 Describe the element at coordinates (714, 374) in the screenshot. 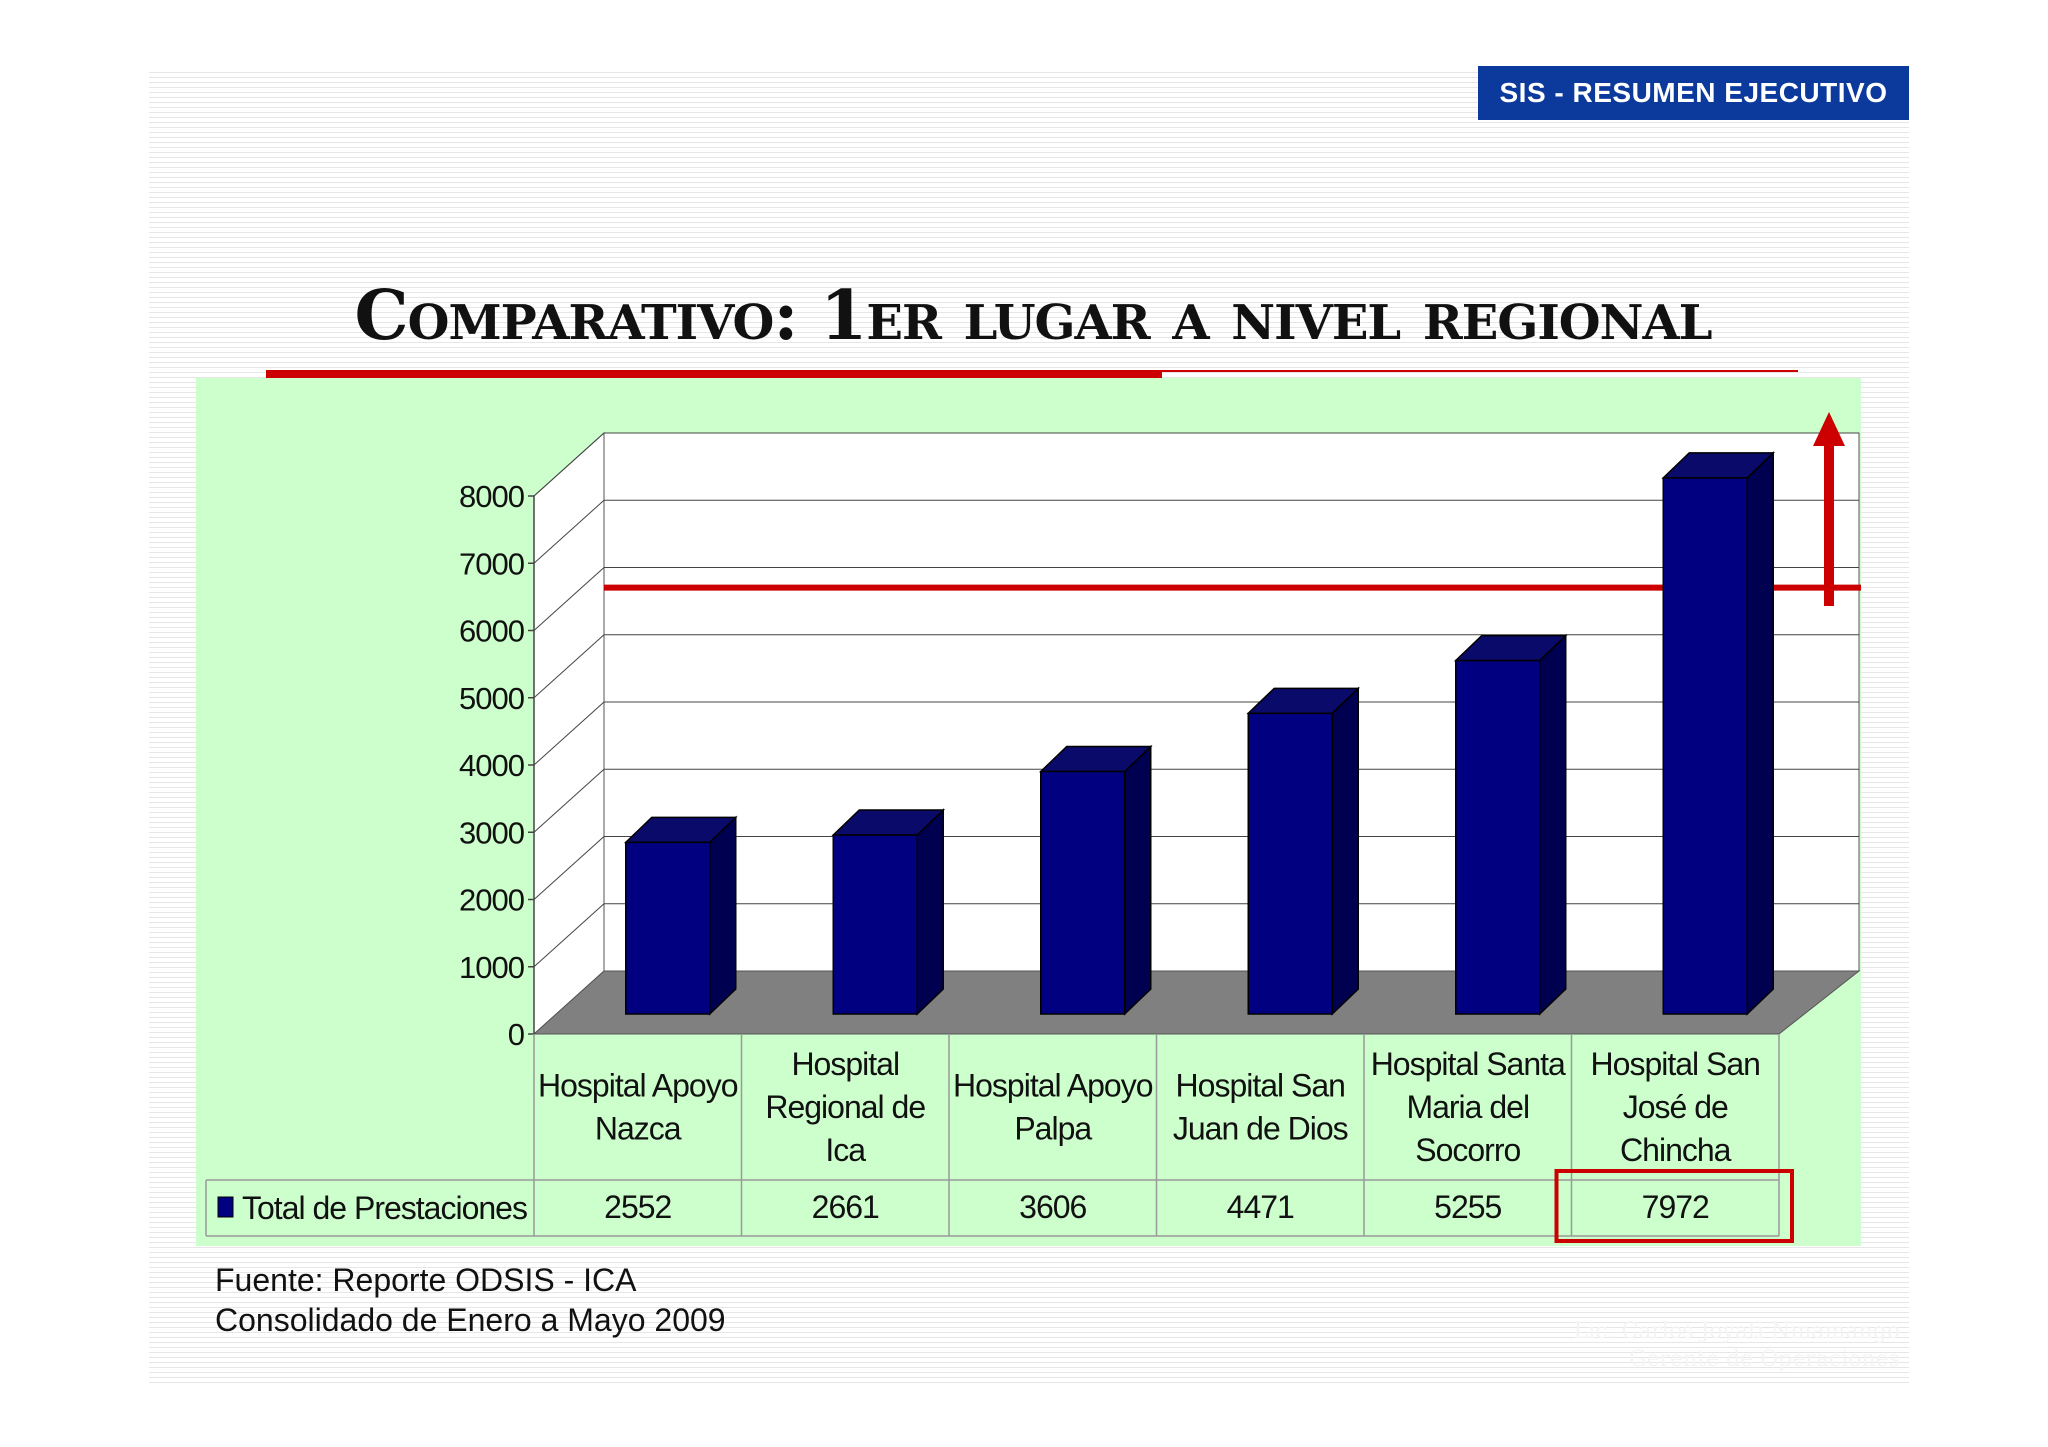

I see `title-underline` at that location.